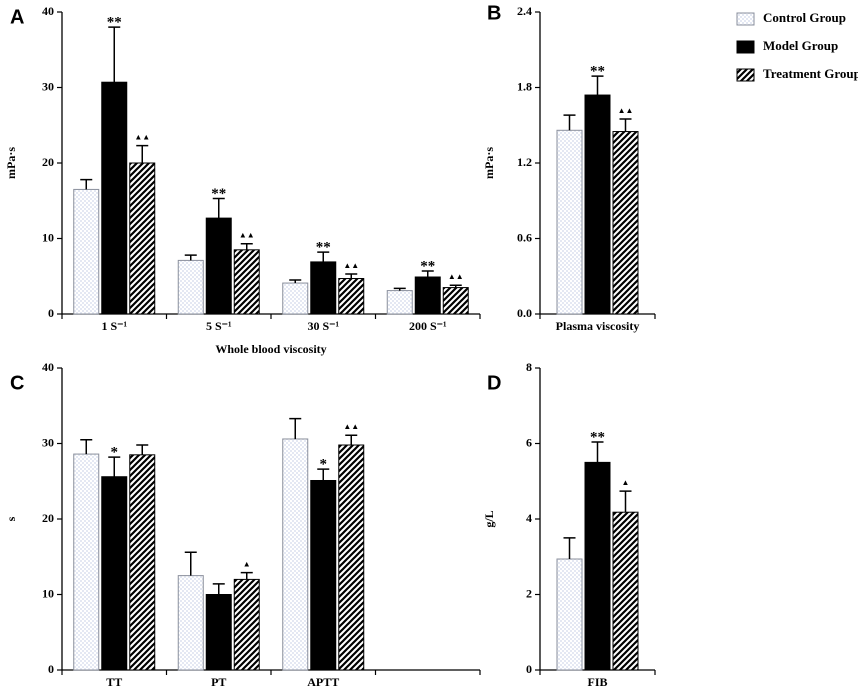 The height and width of the screenshot is (697, 858). Describe the element at coordinates (489, 518) in the screenshot. I see `y-axis-label: g/L` at that location.